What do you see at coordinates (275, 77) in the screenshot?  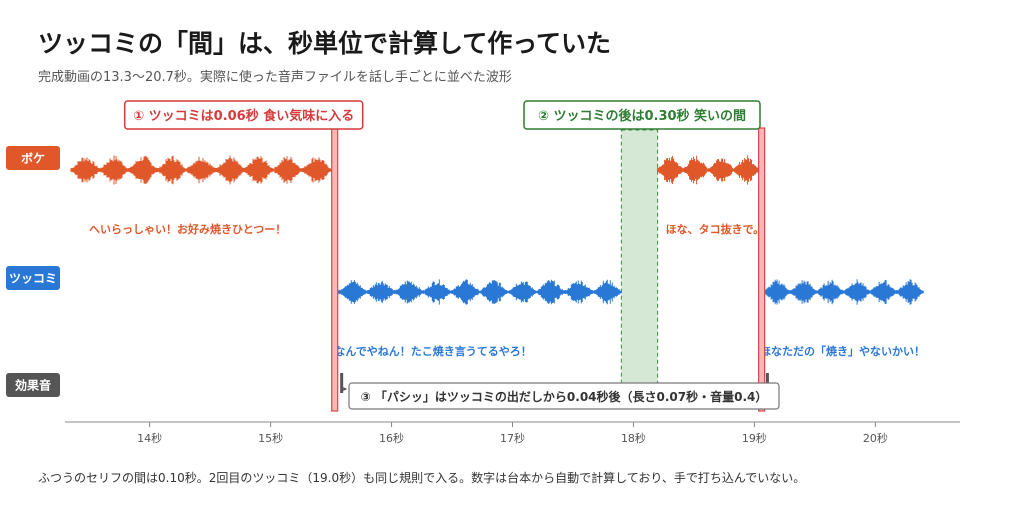 I see `chart-subtitle: 完成動画の13.3〜20.7秒。実際に使った音声ファイルを話し手ごとに並べた波形` at bounding box center [275, 77].